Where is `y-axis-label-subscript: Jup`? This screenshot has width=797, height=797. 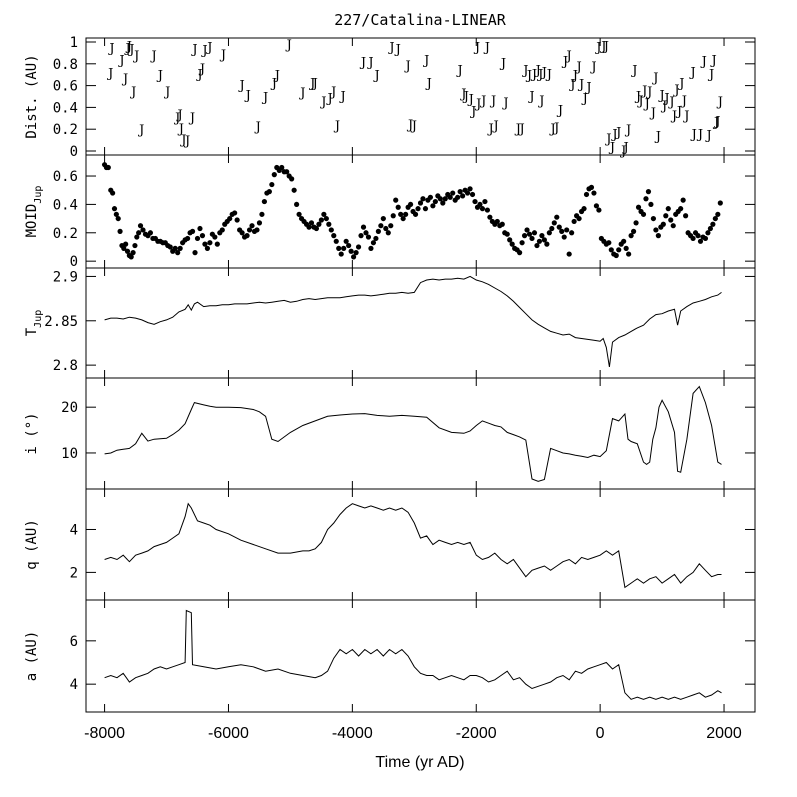 y-axis-label-subscript: Jup is located at coordinates (38, 195).